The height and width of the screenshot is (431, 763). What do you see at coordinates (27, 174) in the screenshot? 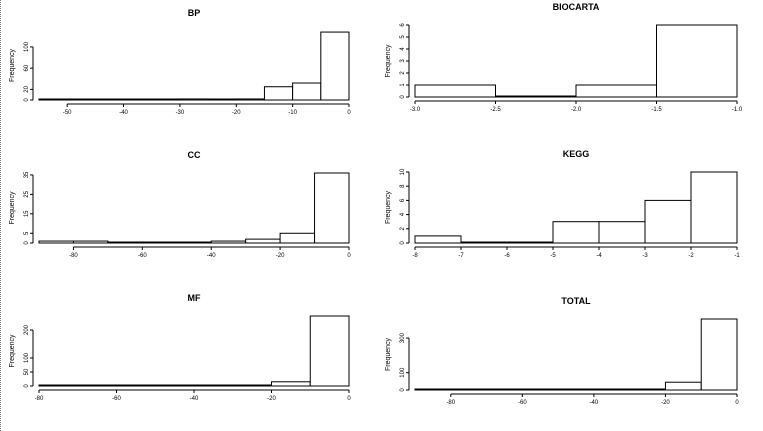
I see `y-tick-label: 35` at bounding box center [27, 174].